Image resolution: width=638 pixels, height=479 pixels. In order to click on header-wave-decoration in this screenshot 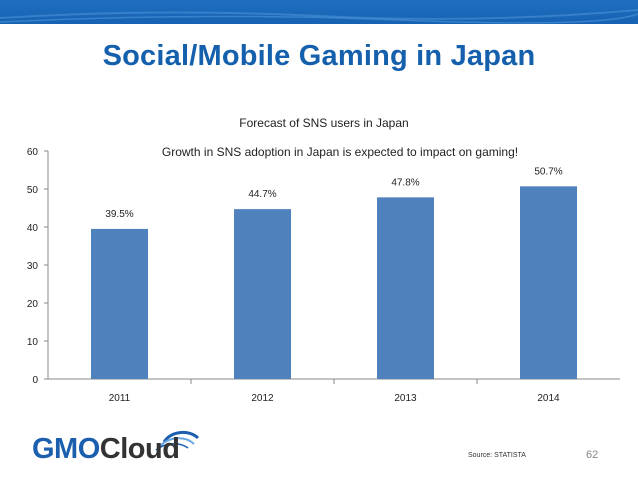, I will do `click(319, 16)`.